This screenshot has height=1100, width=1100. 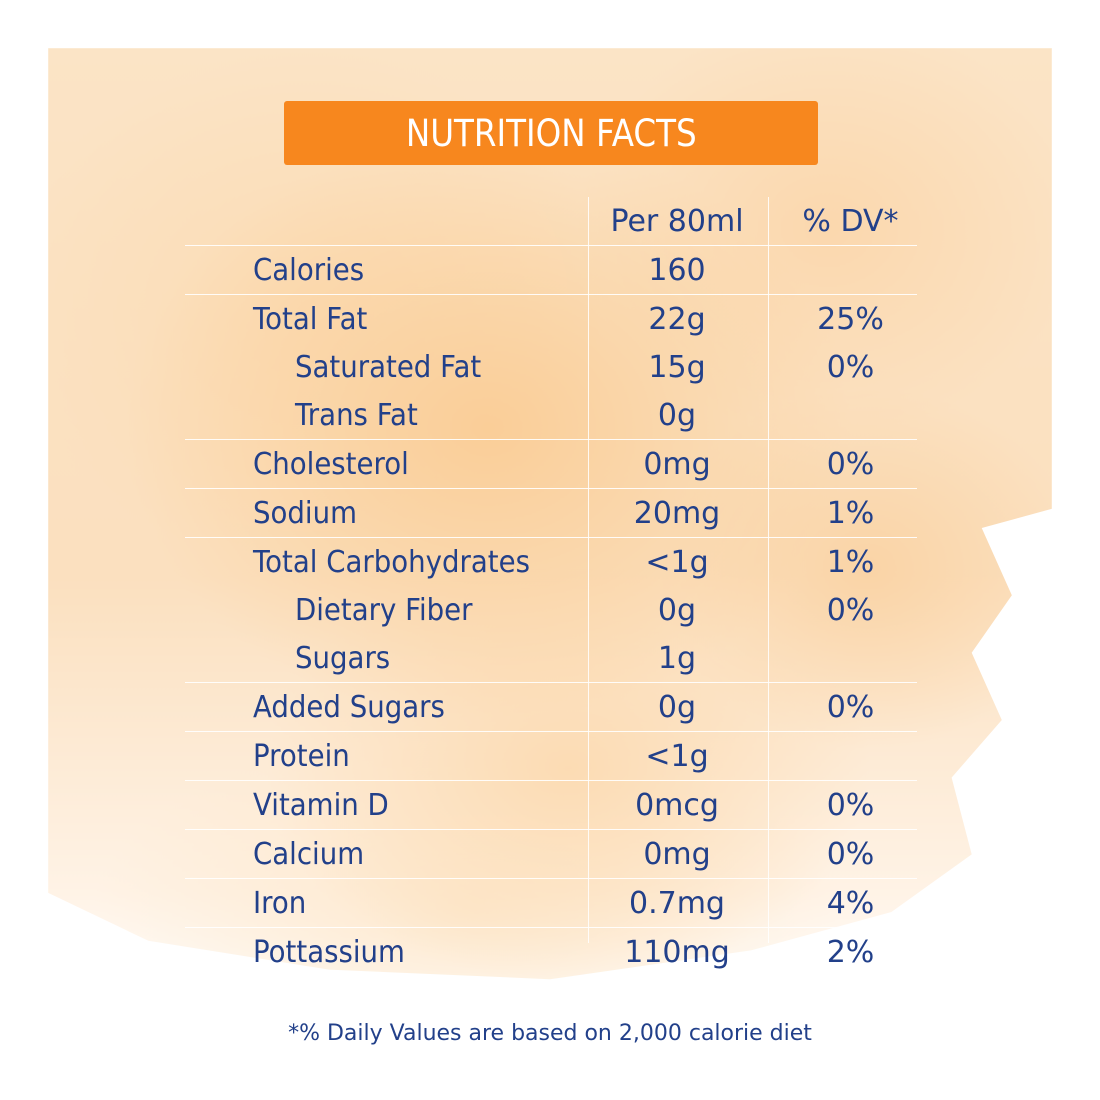 What do you see at coordinates (391, 562) in the screenshot?
I see `nutrient-label: Total Carbohydrates` at bounding box center [391, 562].